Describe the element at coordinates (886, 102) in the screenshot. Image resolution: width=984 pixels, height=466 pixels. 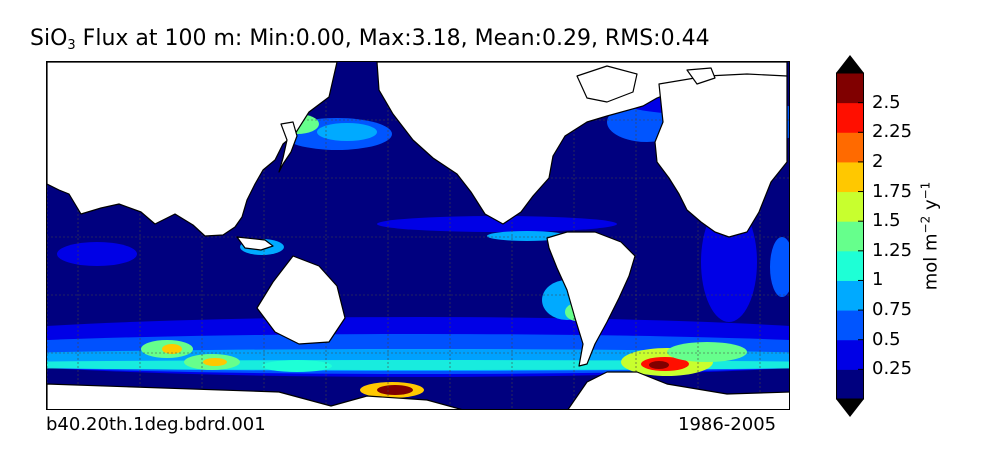
I see `colorbar-tick-label: 2.5` at that location.